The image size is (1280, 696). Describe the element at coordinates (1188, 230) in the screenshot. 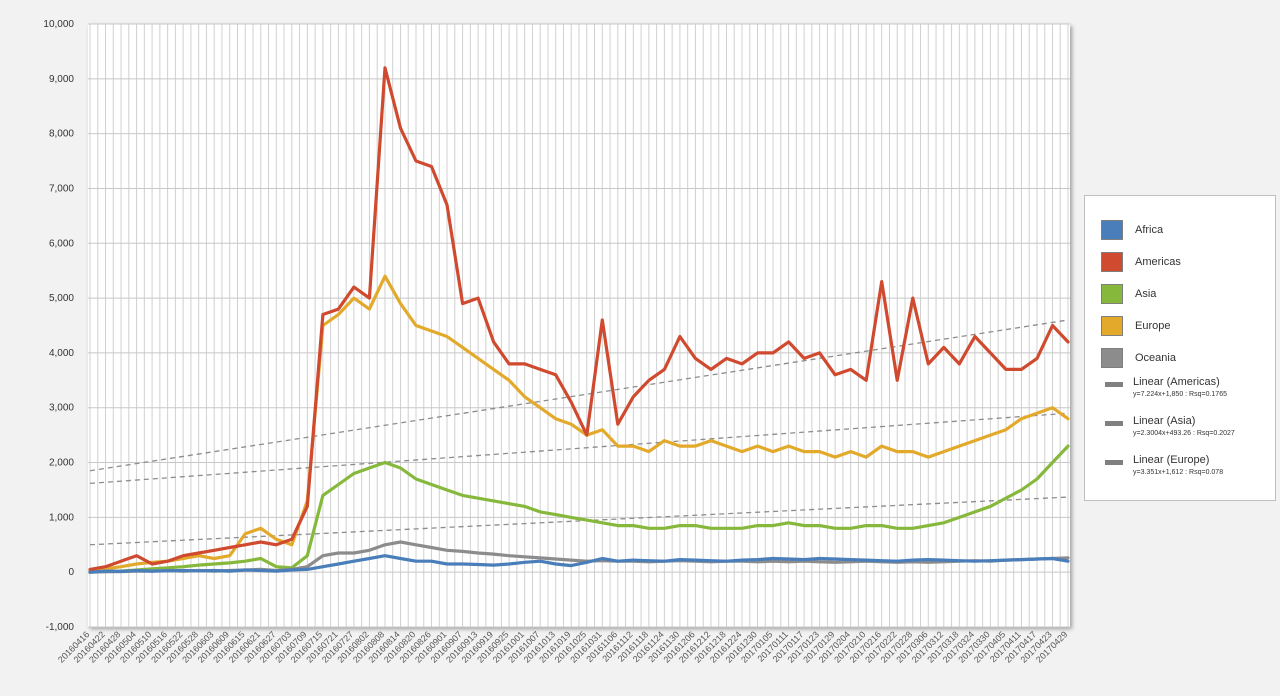

I see `legend-item-africa: Africa` at that location.